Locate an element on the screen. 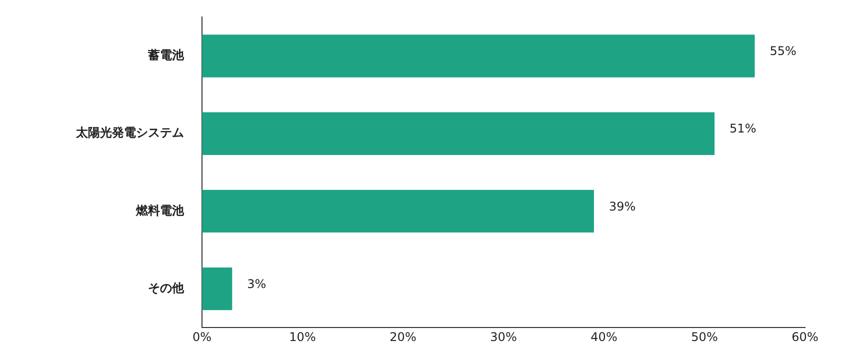 Image resolution: width=850 pixels, height=348 pixels. x-tick-label: 40% is located at coordinates (604, 337).